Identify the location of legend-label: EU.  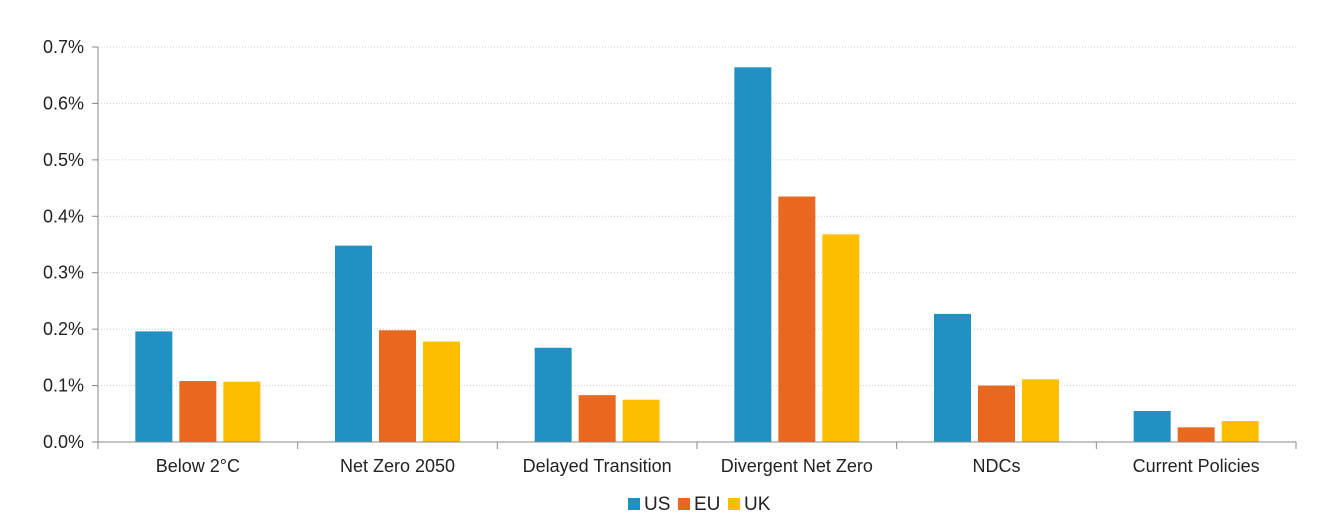
(707, 504).